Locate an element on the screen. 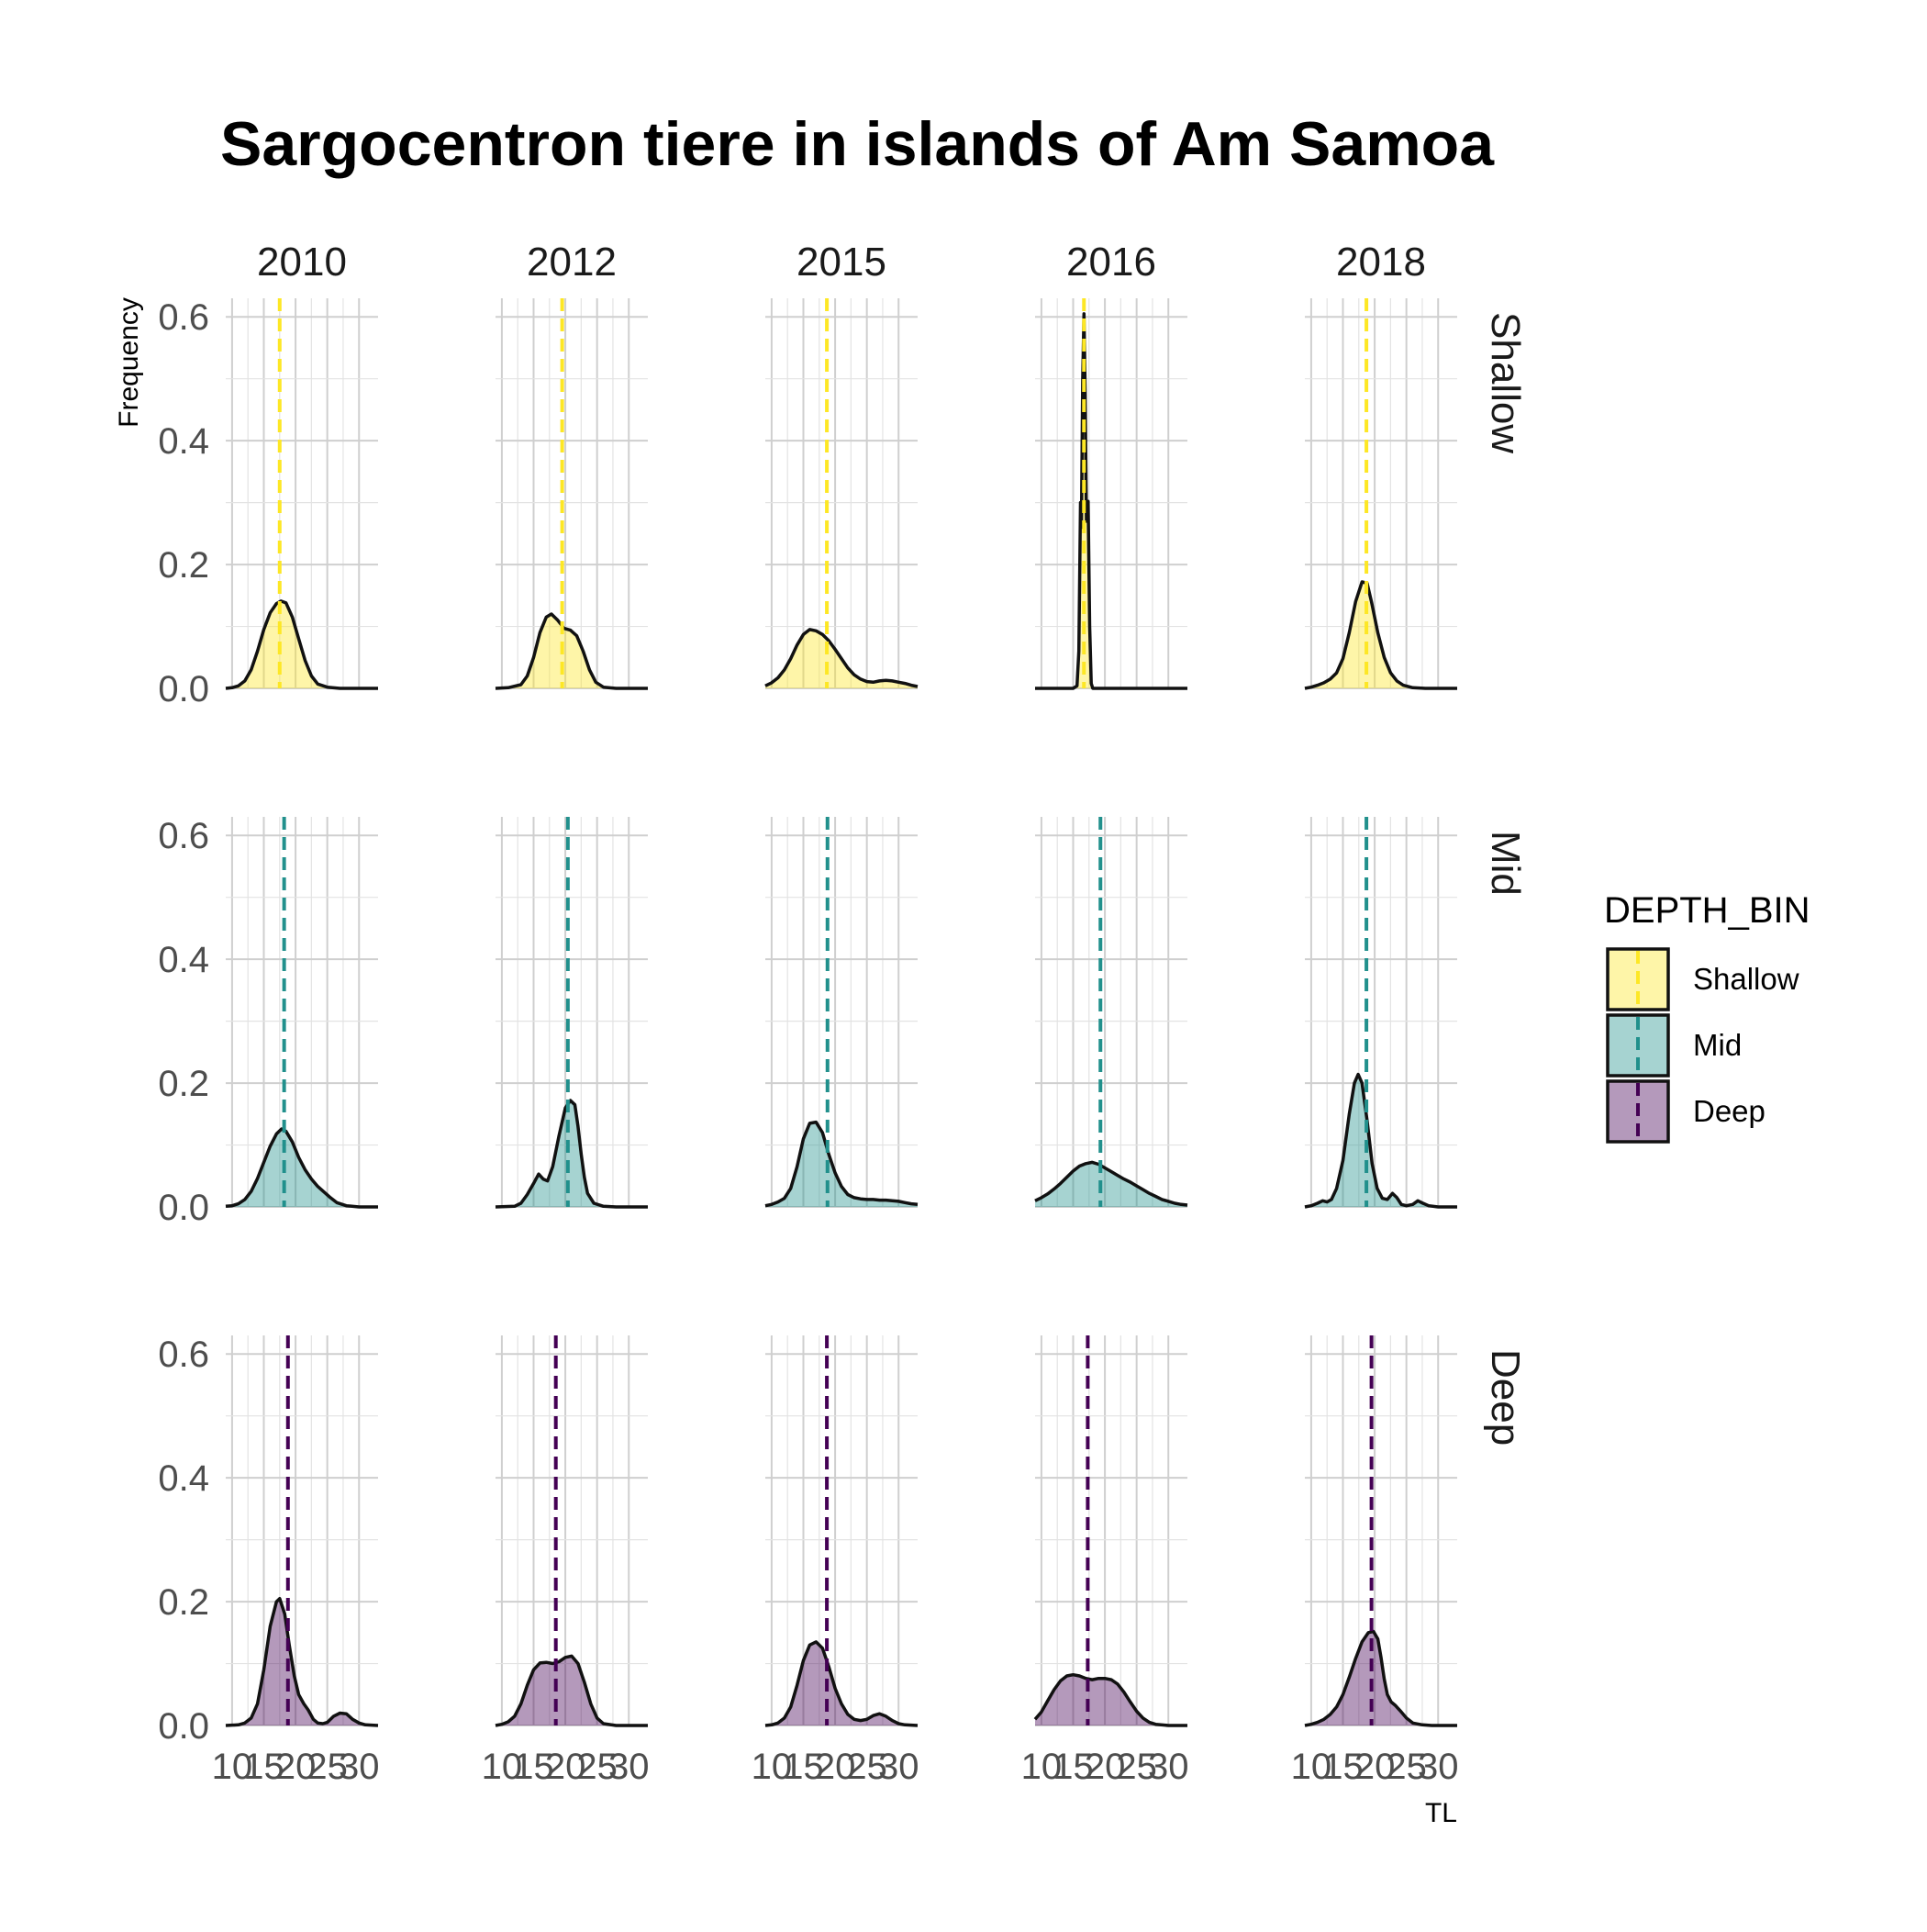  legend-item-deep: Deep is located at coordinates (1685, 1111).